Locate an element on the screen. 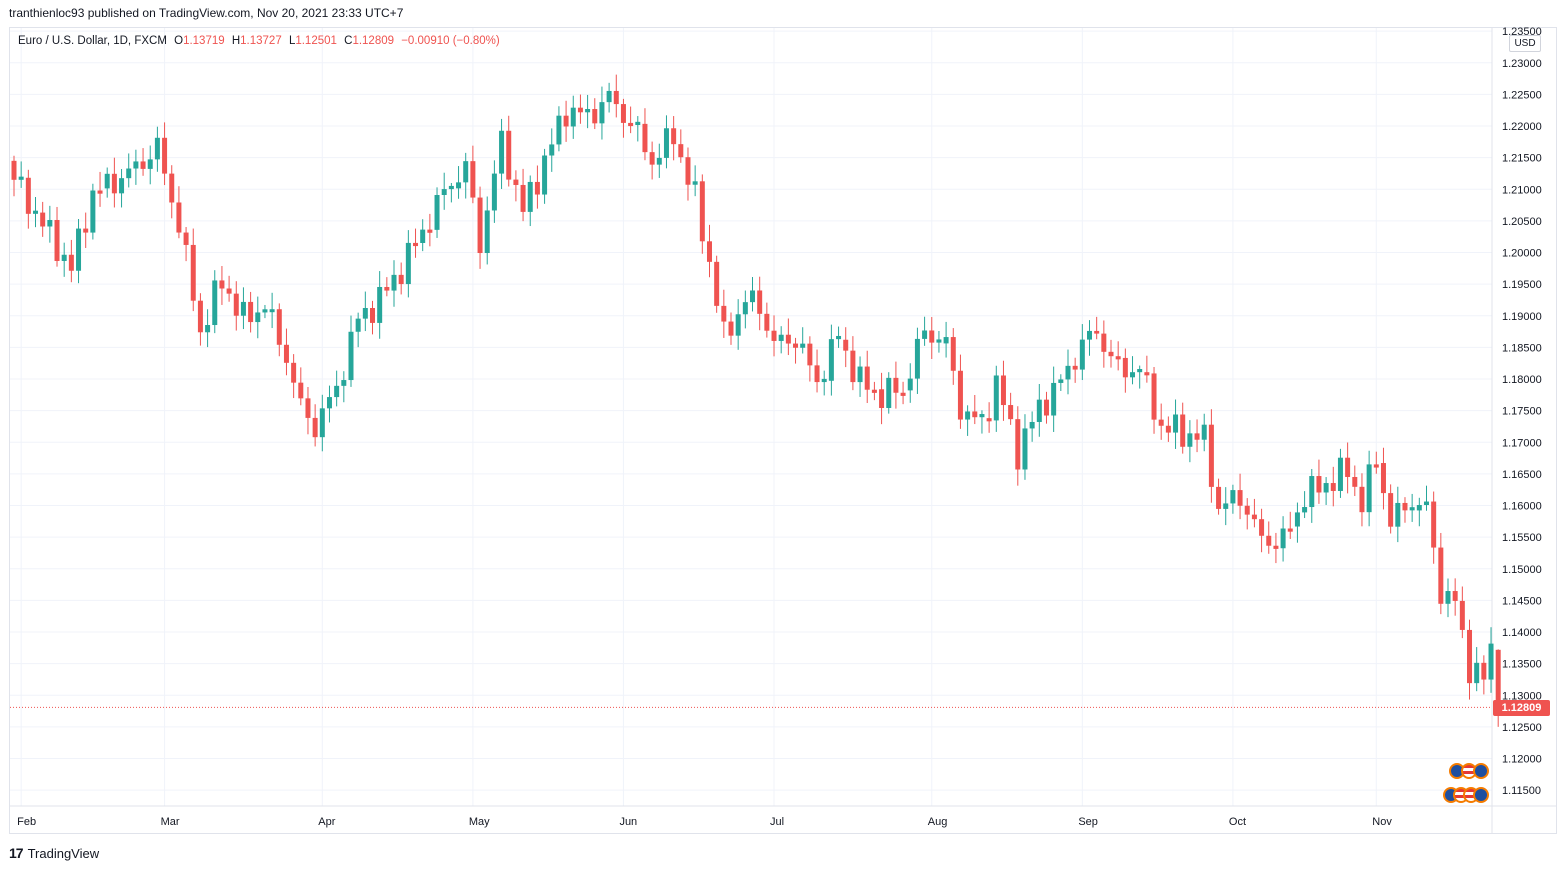 This screenshot has height=870, width=1566. brand-name: TradingView is located at coordinates (63, 853).